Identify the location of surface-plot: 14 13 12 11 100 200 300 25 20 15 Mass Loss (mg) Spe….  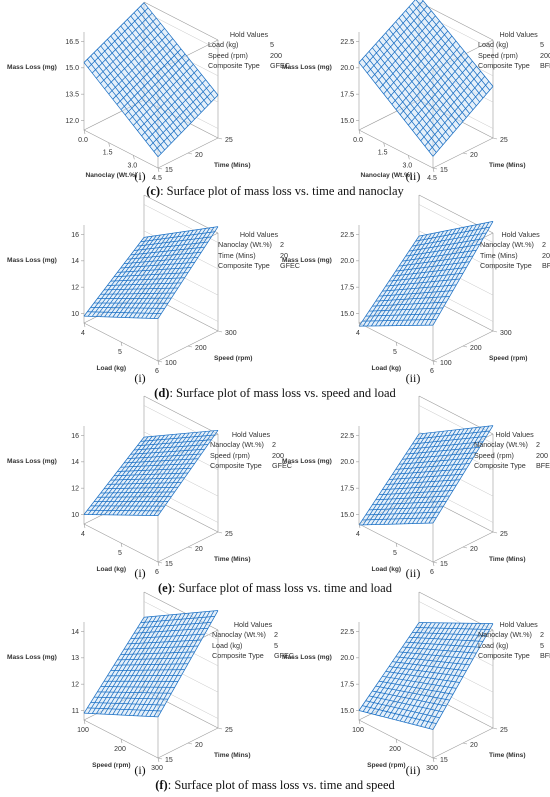
(129, 681).